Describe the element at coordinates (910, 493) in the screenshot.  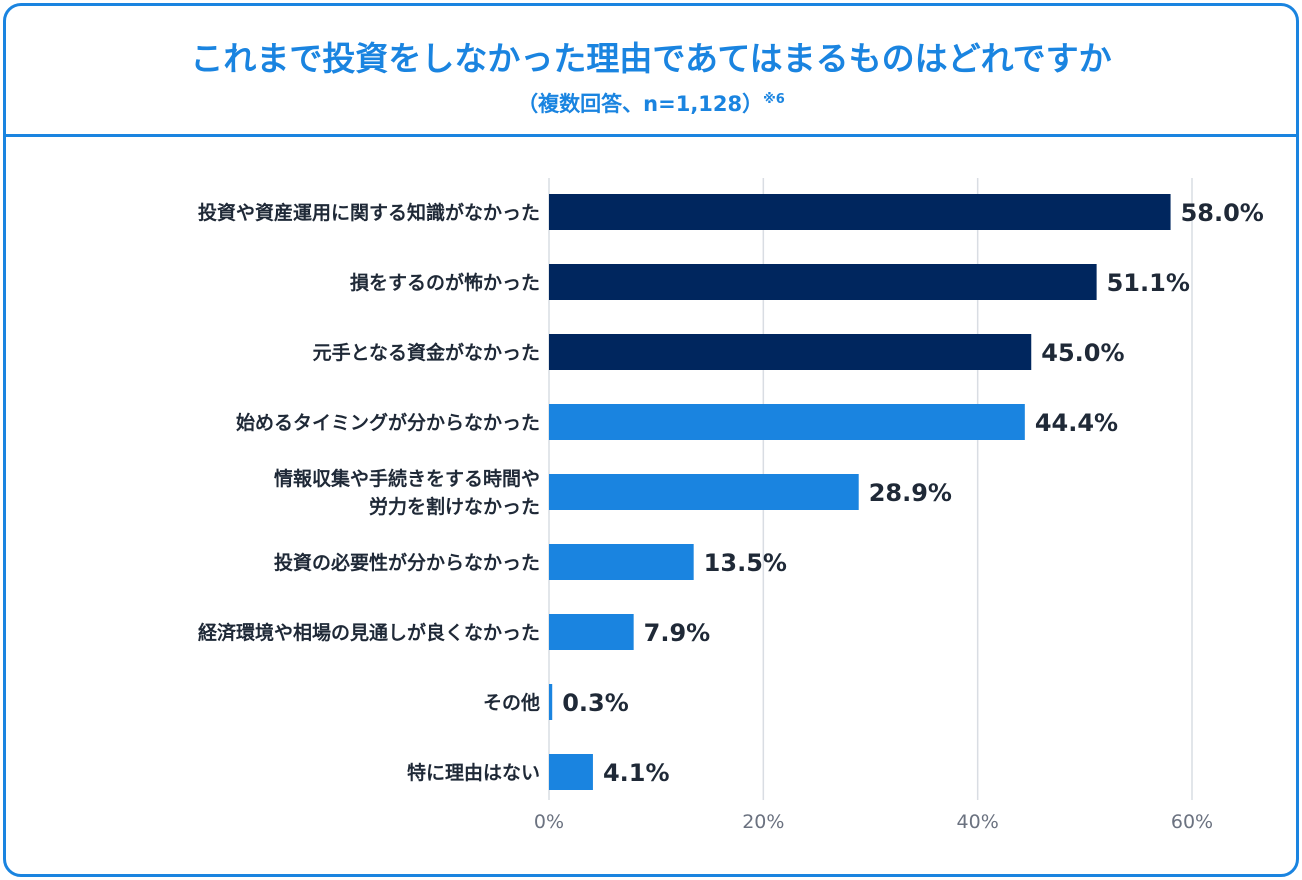
I see `bar-value-label: 28.9%` at that location.